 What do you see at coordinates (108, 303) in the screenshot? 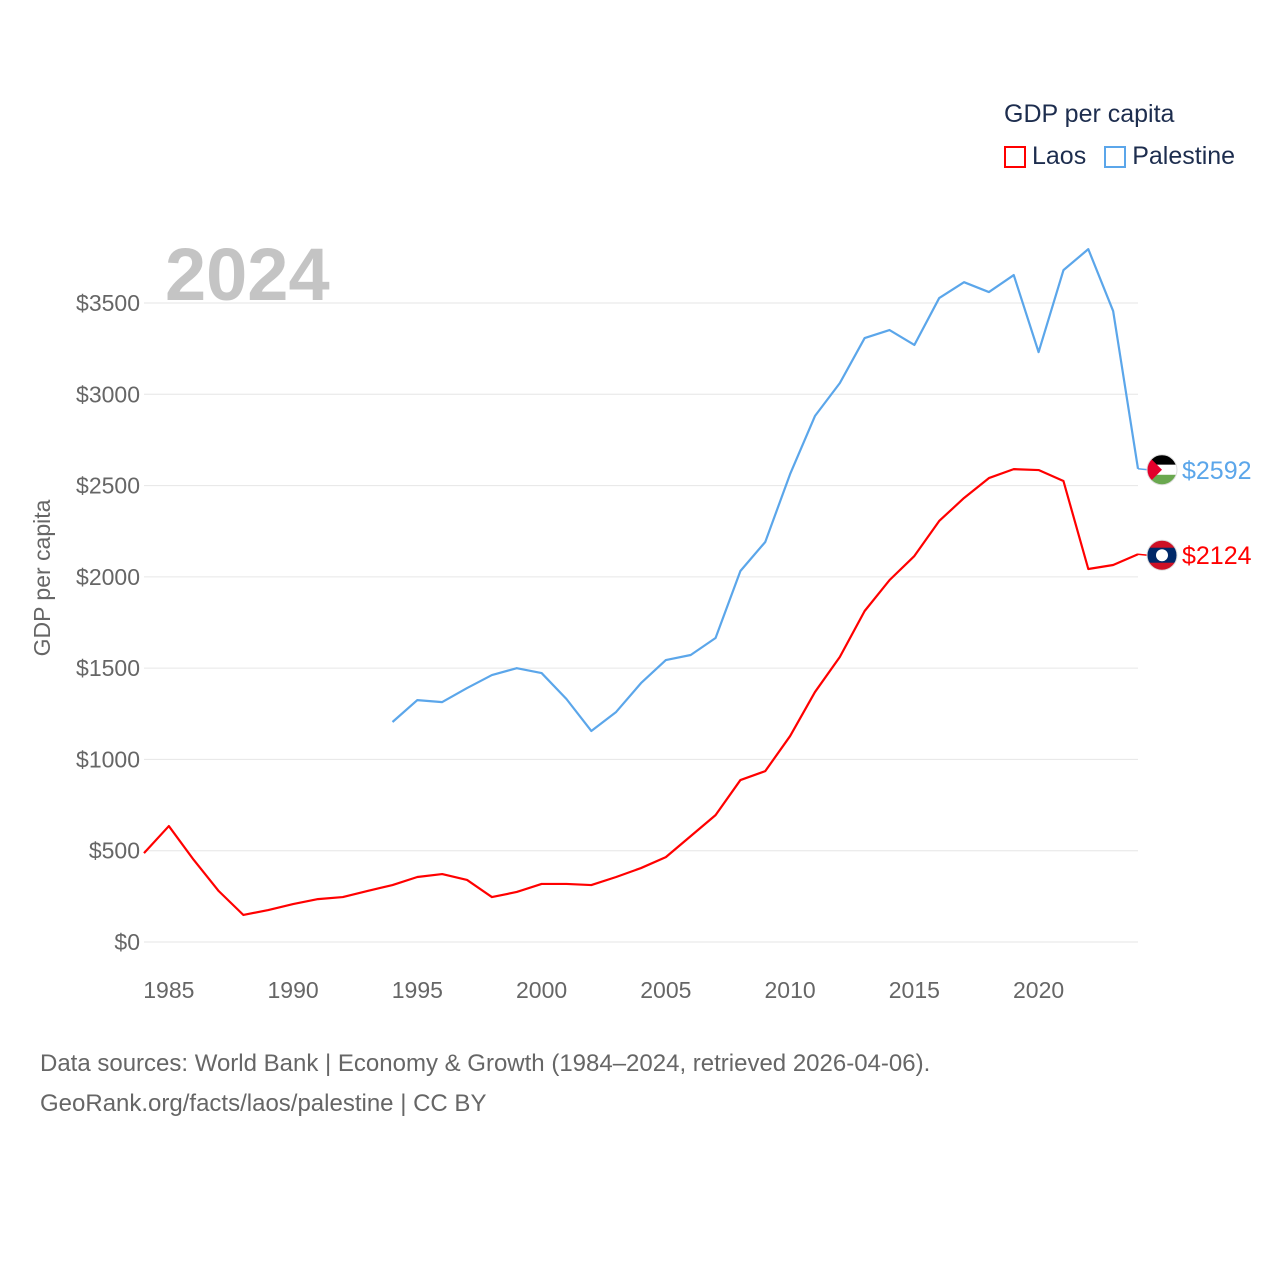
I see `y-tick-label: $3500` at bounding box center [108, 303].